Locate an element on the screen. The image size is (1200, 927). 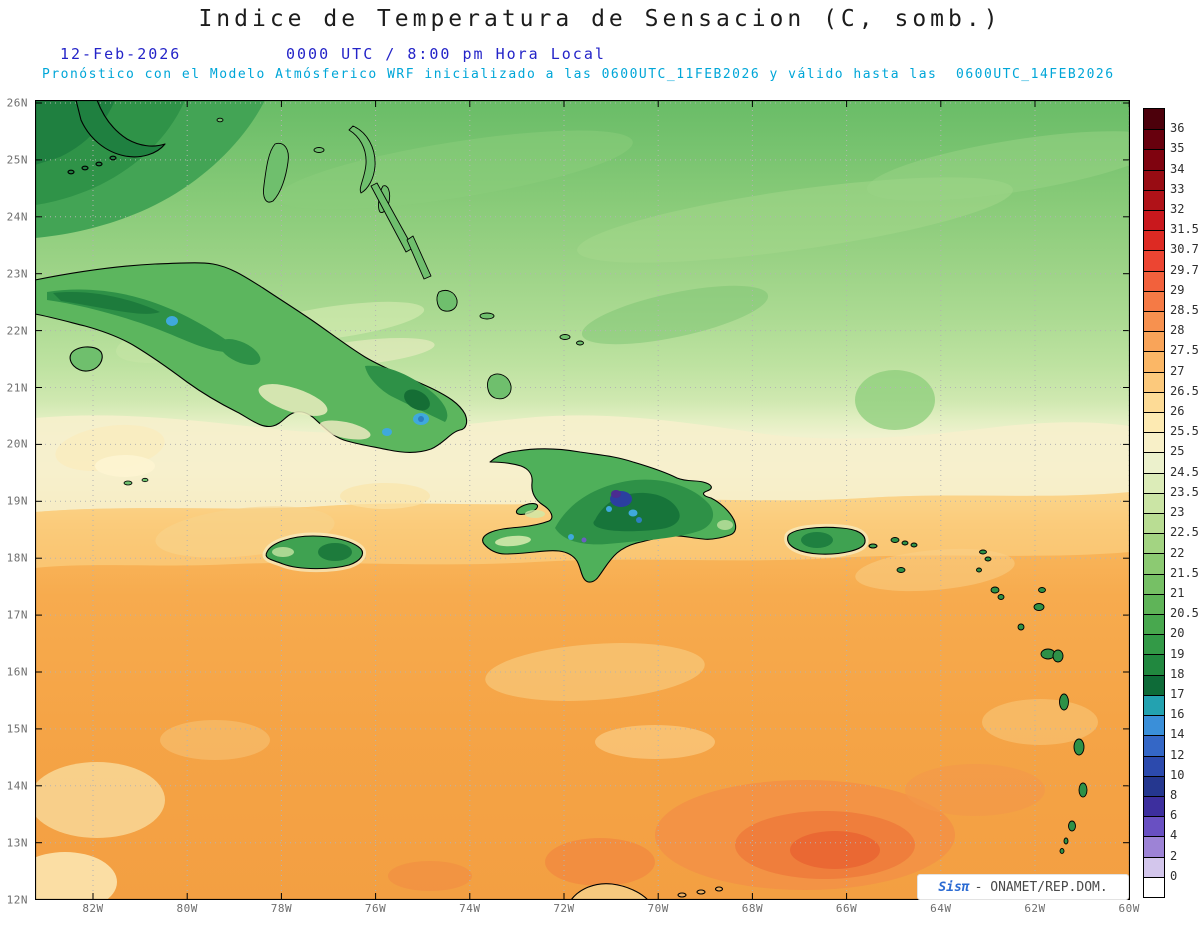
lat-tick-label: 12N is located at coordinates (17, 900).